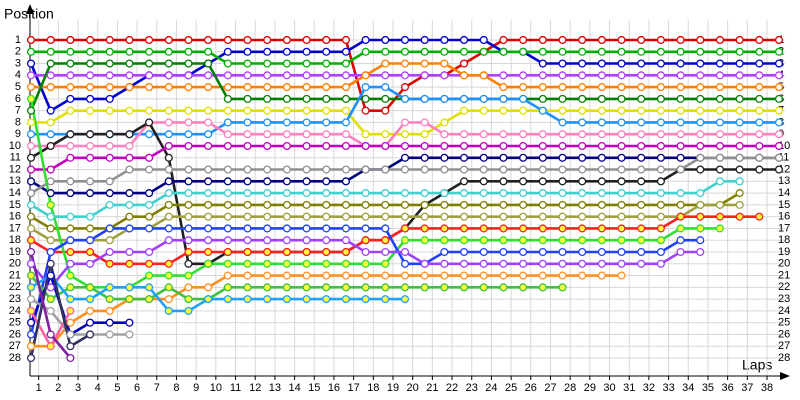 The image size is (800, 400). Describe the element at coordinates (747, 388) in the screenshot. I see `x-tick-label: 37` at that location.